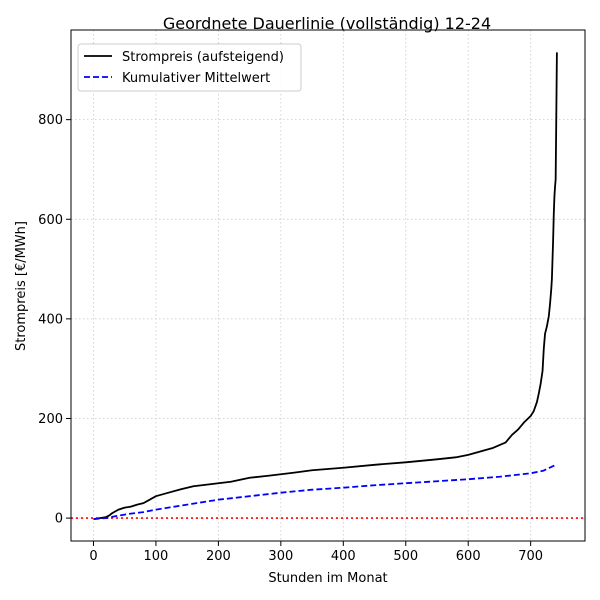 This screenshot has height=600, width=600. I want to click on x-tick-label: 600, so click(468, 556).